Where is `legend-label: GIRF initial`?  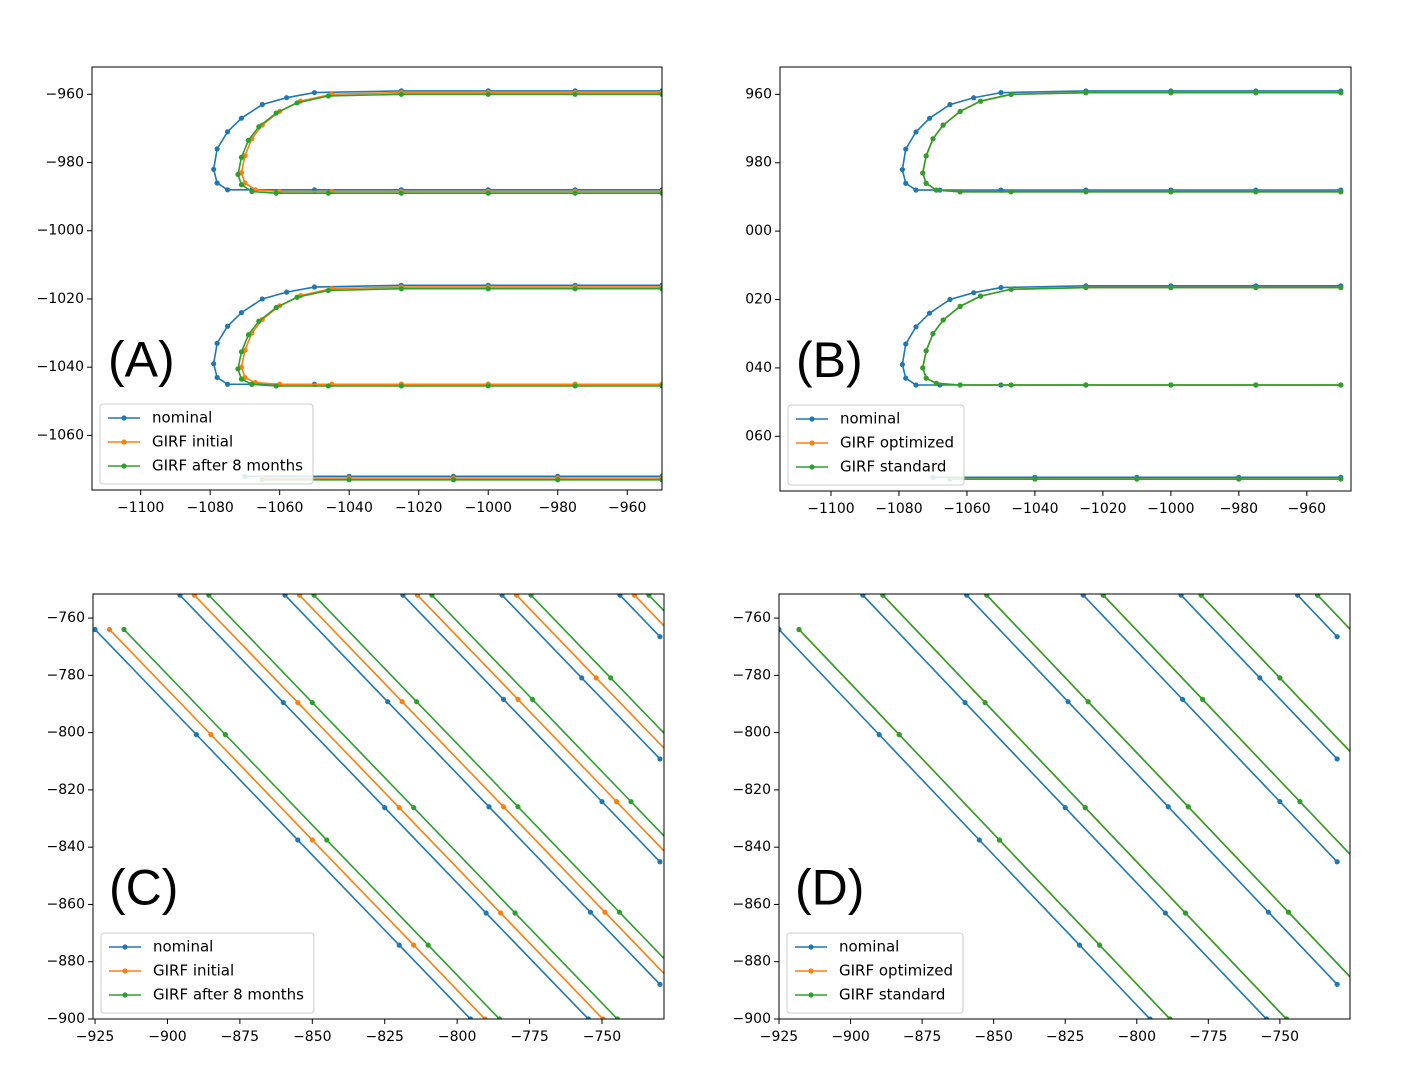
legend-label: GIRF initial is located at coordinates (192, 442).